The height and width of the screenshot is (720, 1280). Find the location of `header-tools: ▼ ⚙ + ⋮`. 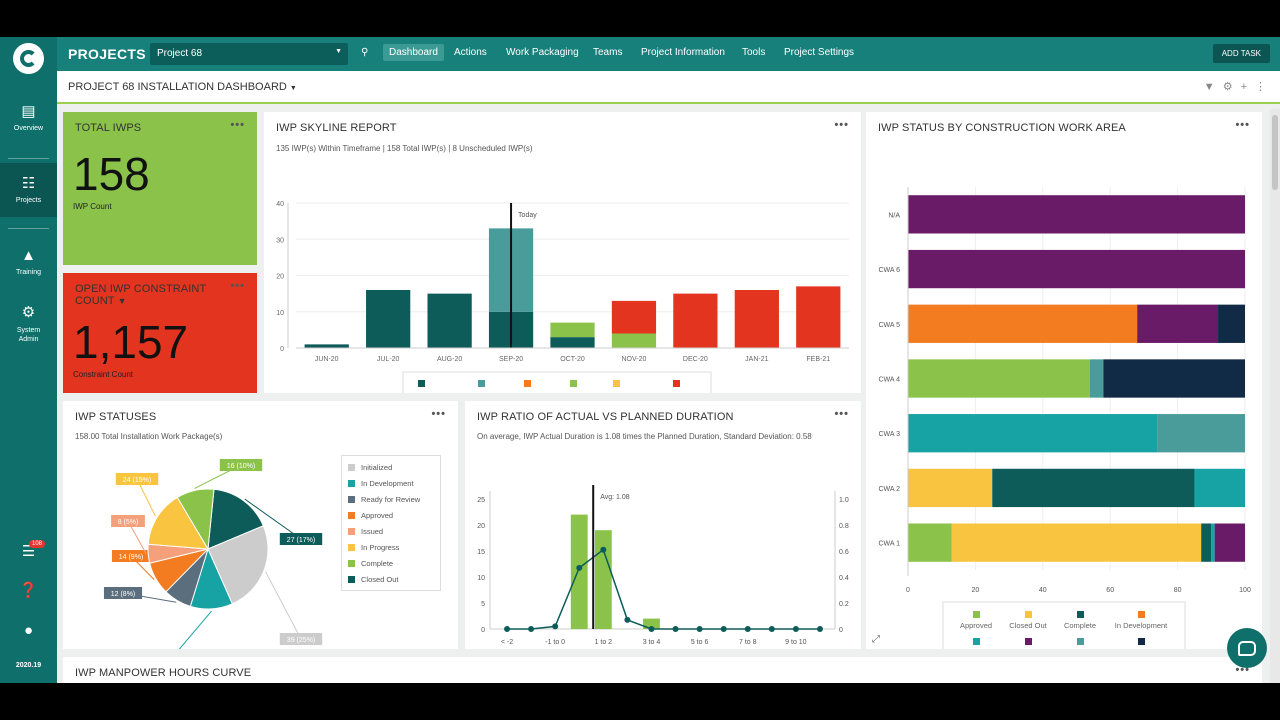

header-tools: ▼ ⚙ + ⋮ is located at coordinates (1231, 86).